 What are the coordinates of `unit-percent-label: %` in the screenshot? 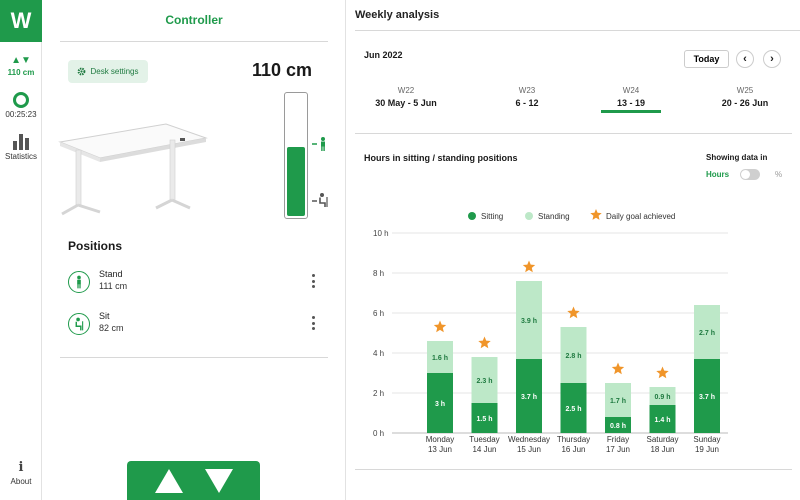 It's located at (779, 174).